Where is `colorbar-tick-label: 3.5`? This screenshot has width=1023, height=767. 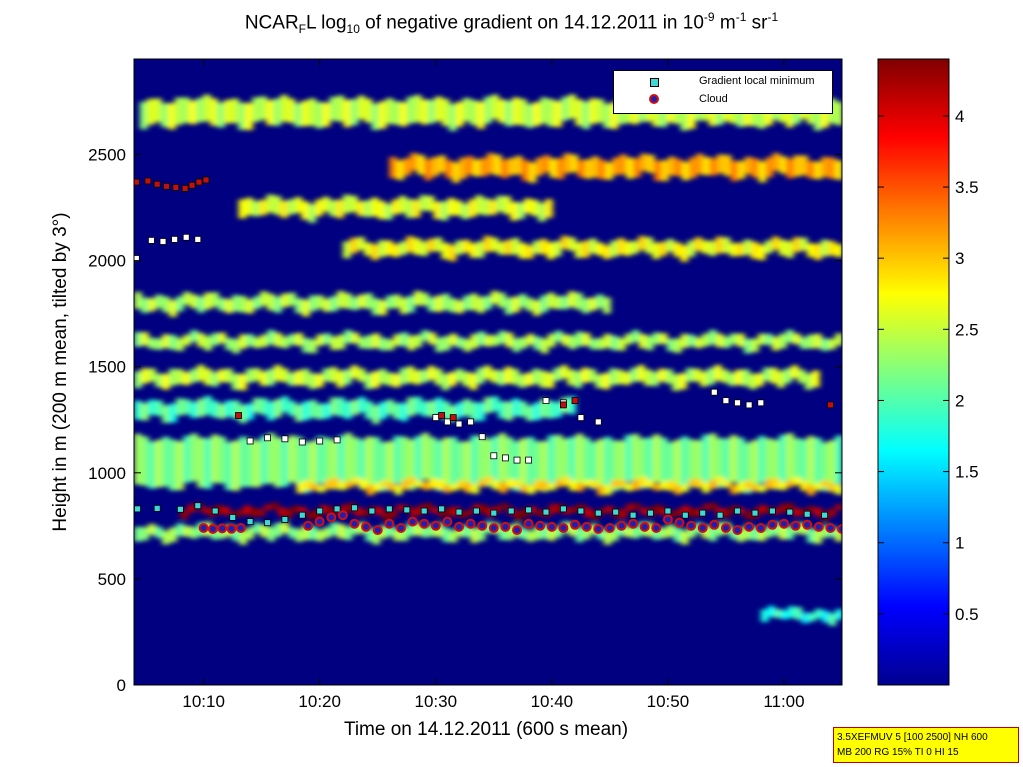
colorbar-tick-label: 3.5 is located at coordinates (967, 187).